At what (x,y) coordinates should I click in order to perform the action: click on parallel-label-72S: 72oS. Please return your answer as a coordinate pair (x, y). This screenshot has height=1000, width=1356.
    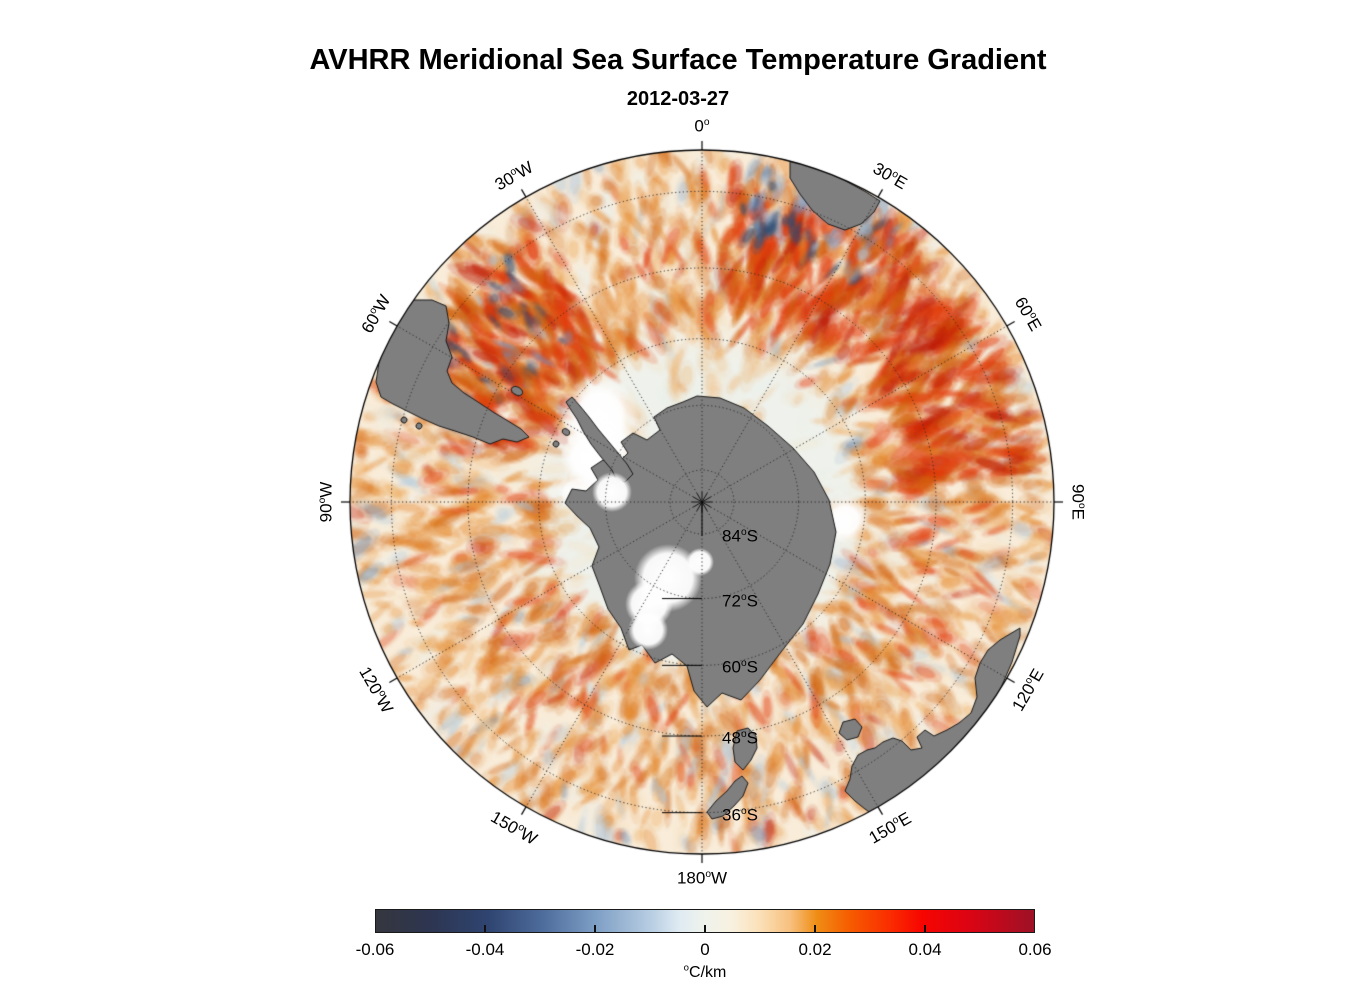
    Looking at the image, I should click on (740, 601).